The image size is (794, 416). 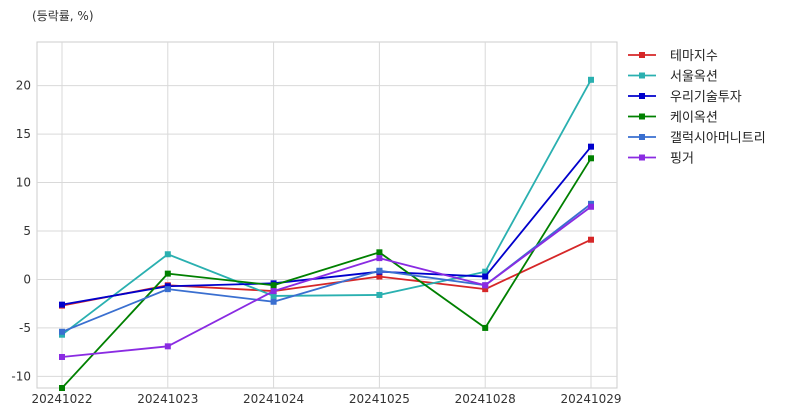 What do you see at coordinates (21, 376) in the screenshot?
I see `y-tick-label: -10` at bounding box center [21, 376].